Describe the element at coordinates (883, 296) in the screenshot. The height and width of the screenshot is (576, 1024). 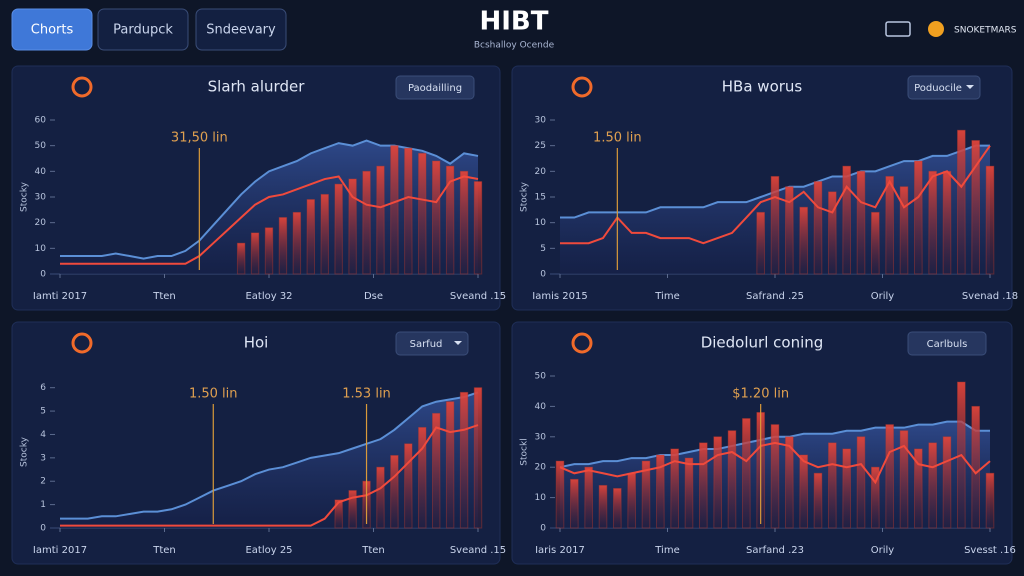
I see `x-tick-label: Orily` at that location.